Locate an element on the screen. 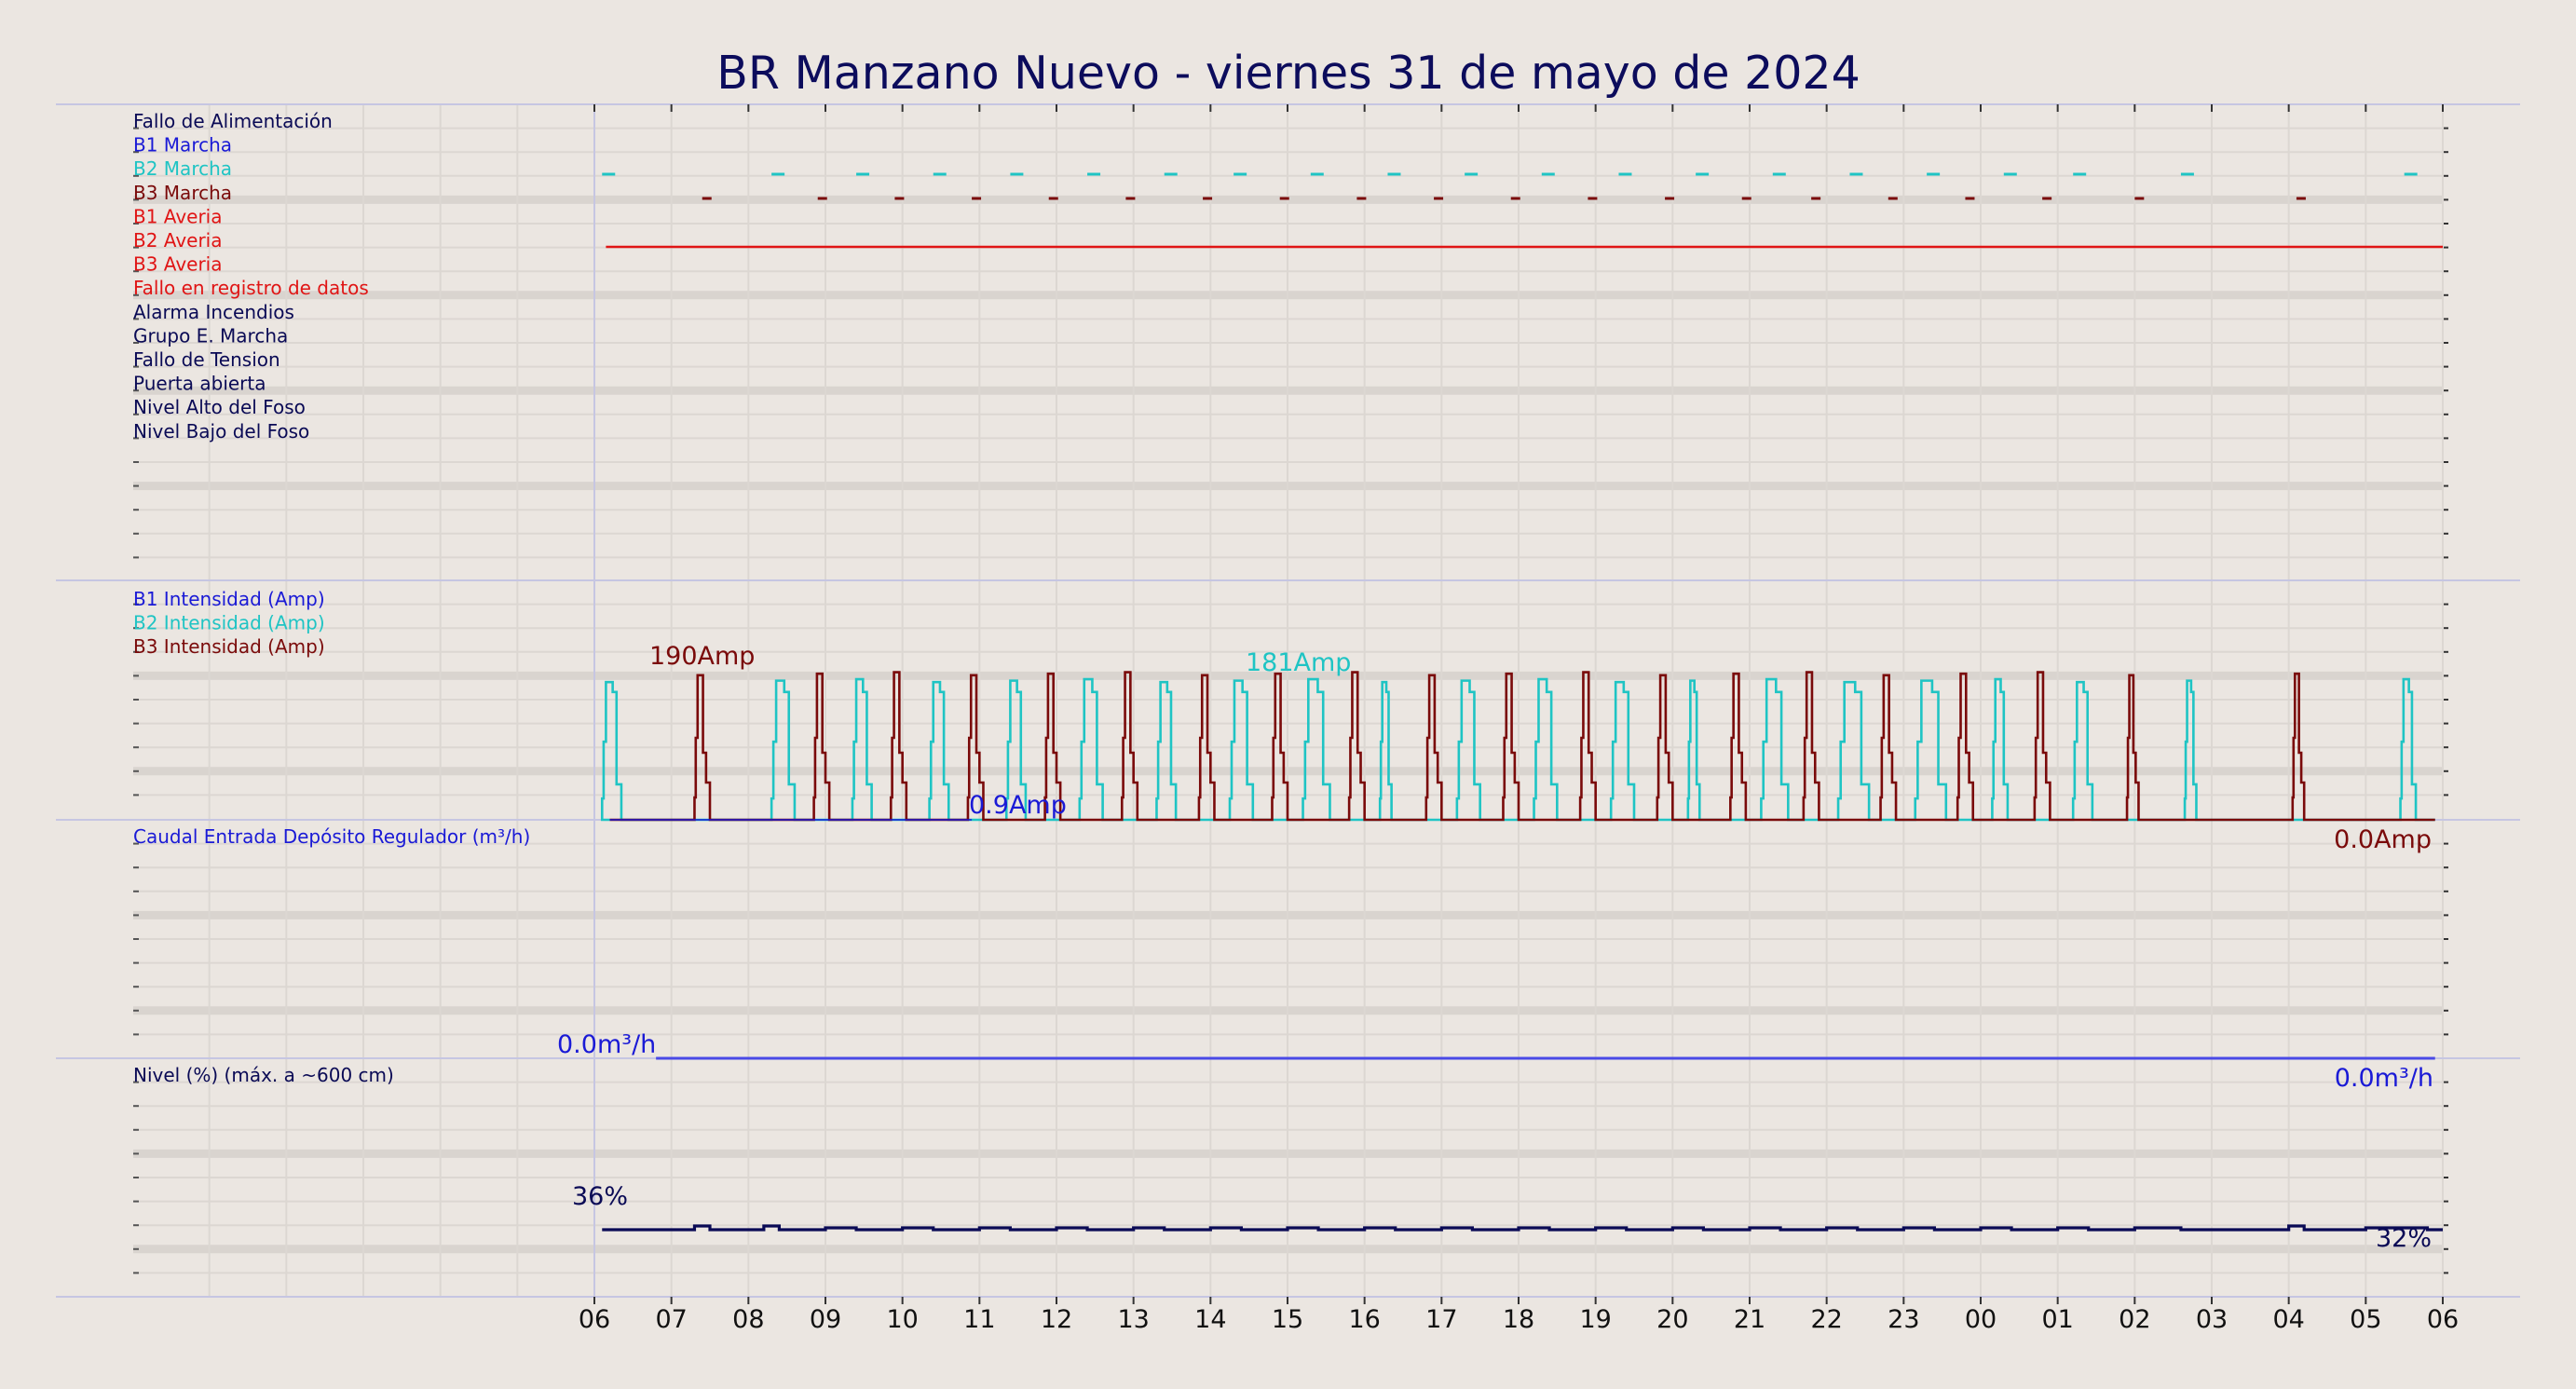 The height and width of the screenshot is (1389, 2576). alarm-label: B2 Averia is located at coordinates (178, 241).